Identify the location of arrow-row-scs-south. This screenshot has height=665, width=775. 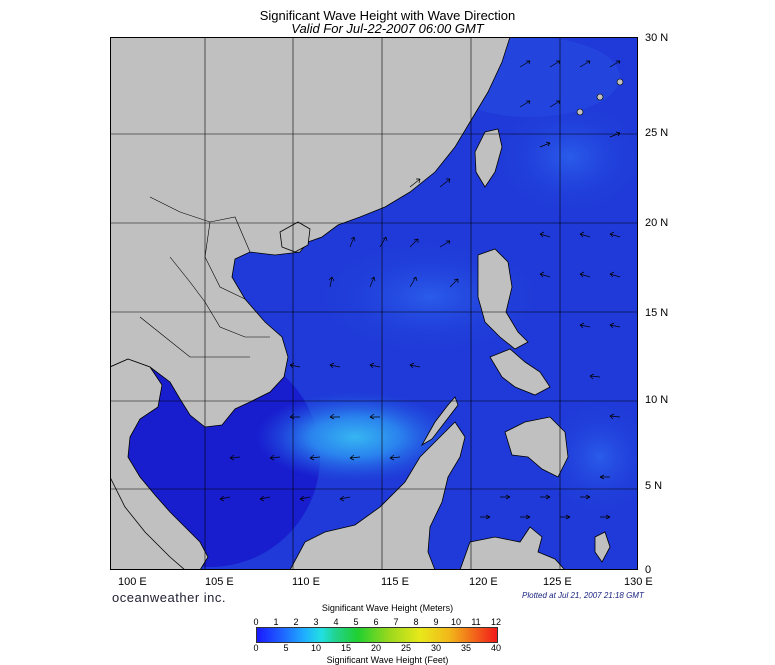
(320, 432).